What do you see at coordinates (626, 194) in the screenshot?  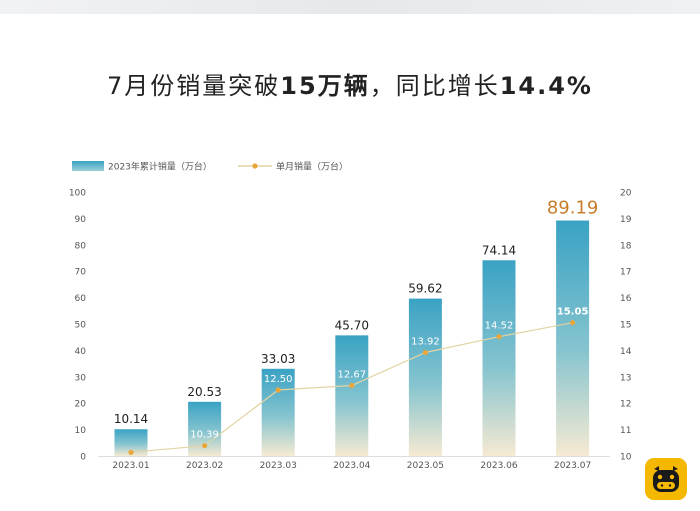 I see `right-axis-tick-label: 20` at bounding box center [626, 194].